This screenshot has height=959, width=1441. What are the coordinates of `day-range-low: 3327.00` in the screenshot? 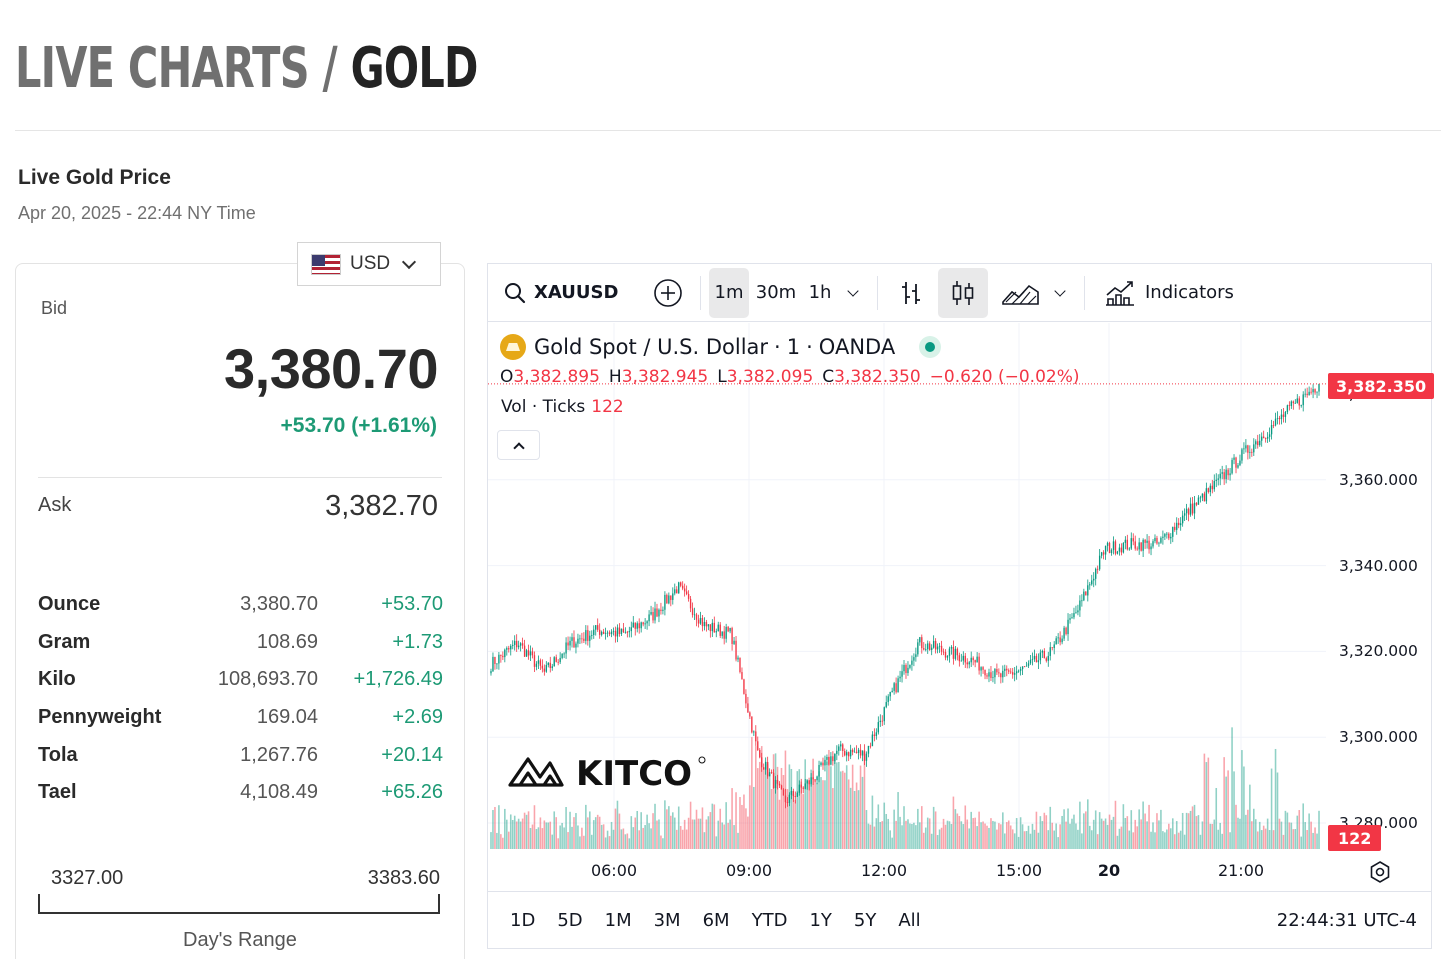 It's located at (87, 878).